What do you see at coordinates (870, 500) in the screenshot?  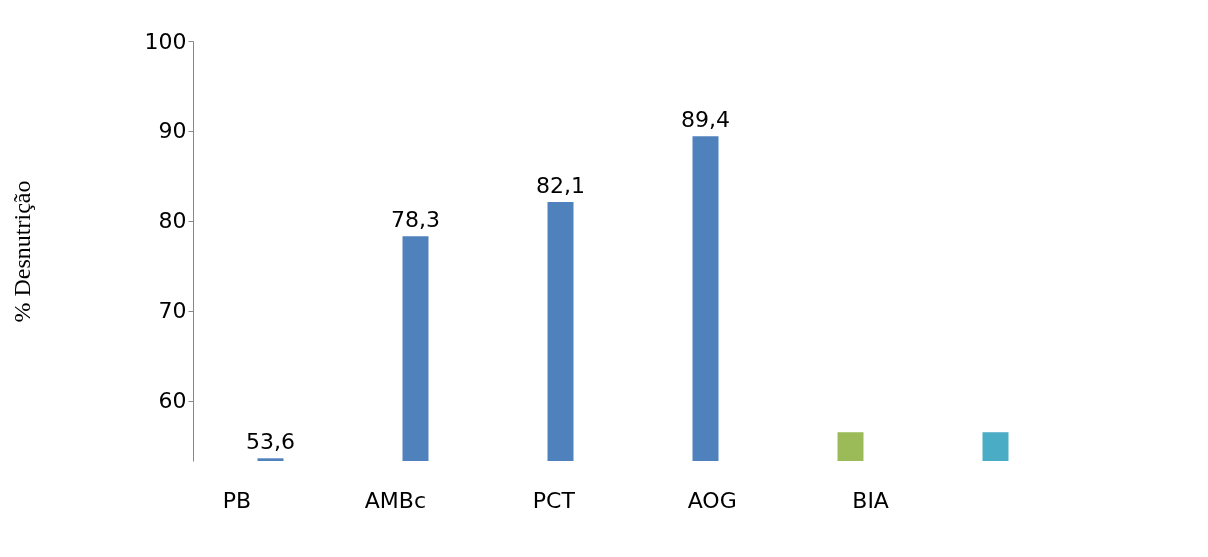 I see `text: BIA` at bounding box center [870, 500].